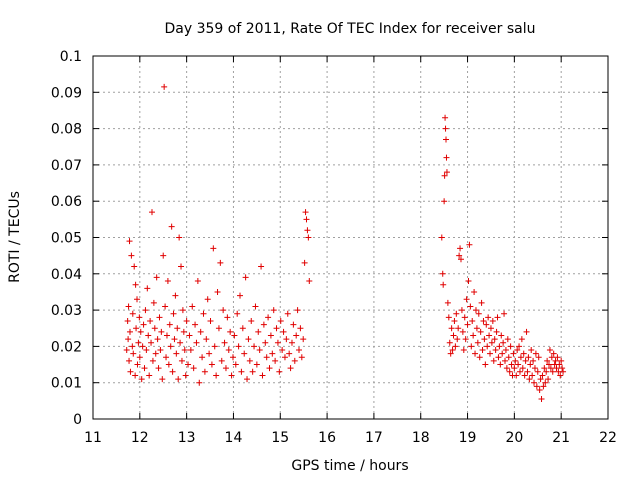 This screenshot has width=640, height=480. Describe the element at coordinates (66, 347) in the screenshot. I see `y-tick-label: 0.02` at that location.